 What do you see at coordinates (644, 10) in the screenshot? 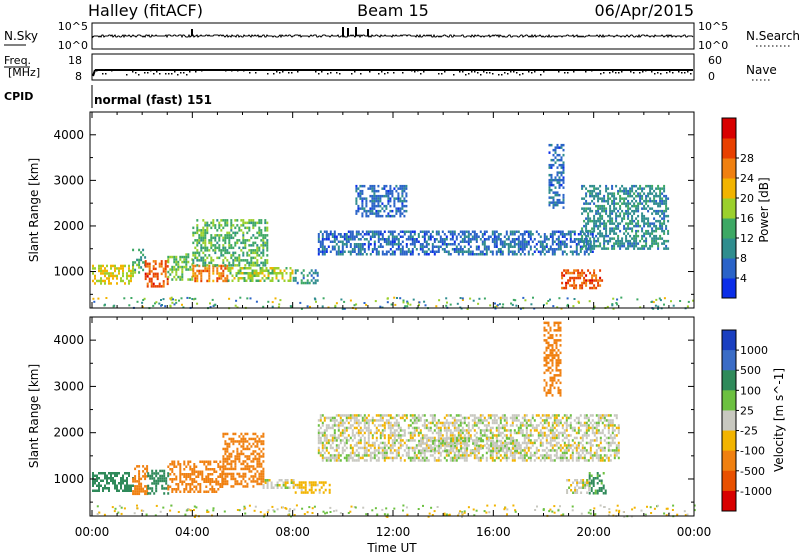
I see `date-title: 06/Apr/2015` at bounding box center [644, 10].